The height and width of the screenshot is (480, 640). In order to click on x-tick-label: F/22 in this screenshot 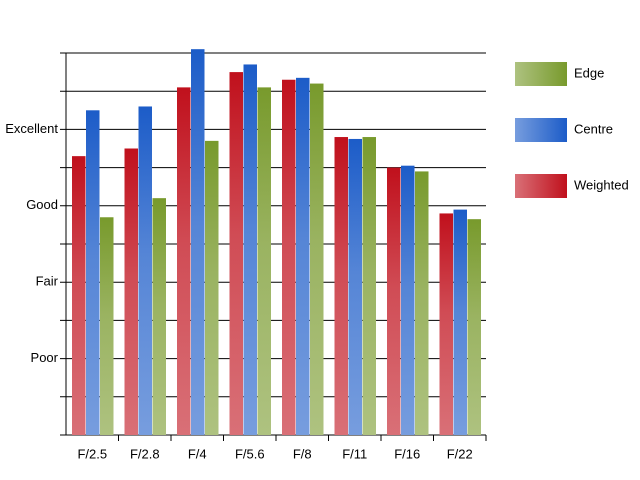, I will do `click(460, 453)`.